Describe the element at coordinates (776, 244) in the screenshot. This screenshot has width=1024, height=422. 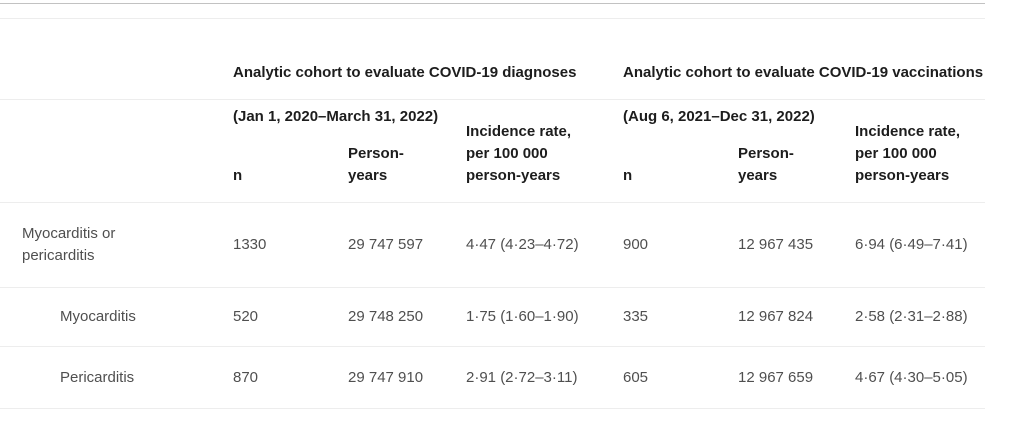
I see `cell-person-years-vaccinations: 12 967 435` at that location.